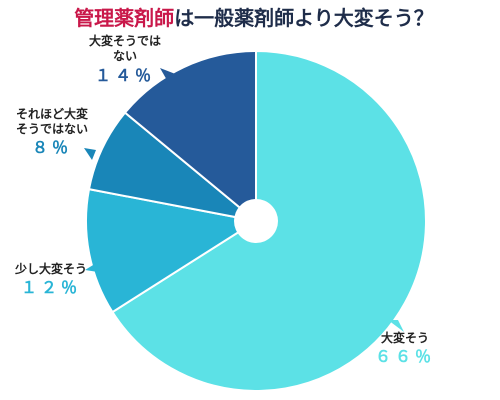 The image size is (500, 400). I want to click on slice-label-3-line-1: ない, so click(125, 56).